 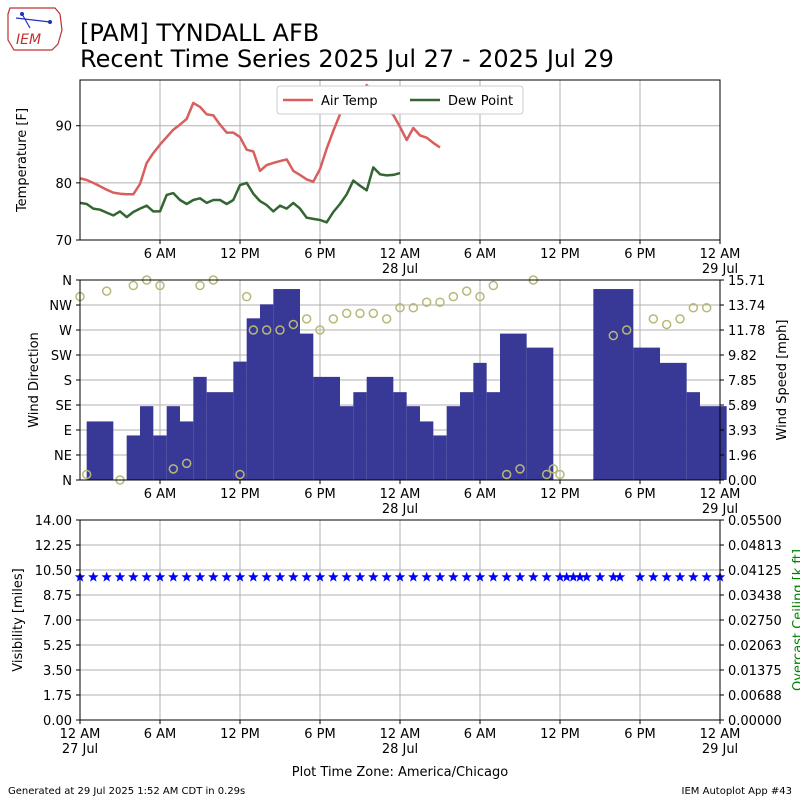 What do you see at coordinates (755, 621) in the screenshot?
I see `ceiling-tick-label: 0.02750` at bounding box center [755, 621].